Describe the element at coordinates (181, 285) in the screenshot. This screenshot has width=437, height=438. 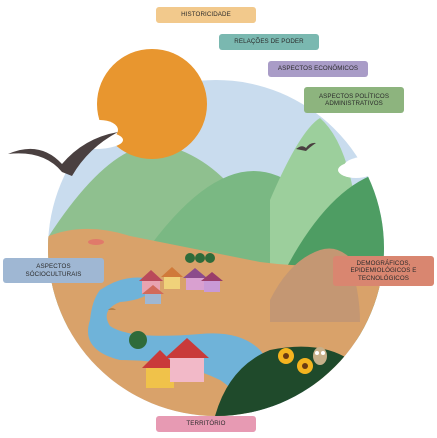
I see `village` at that location.